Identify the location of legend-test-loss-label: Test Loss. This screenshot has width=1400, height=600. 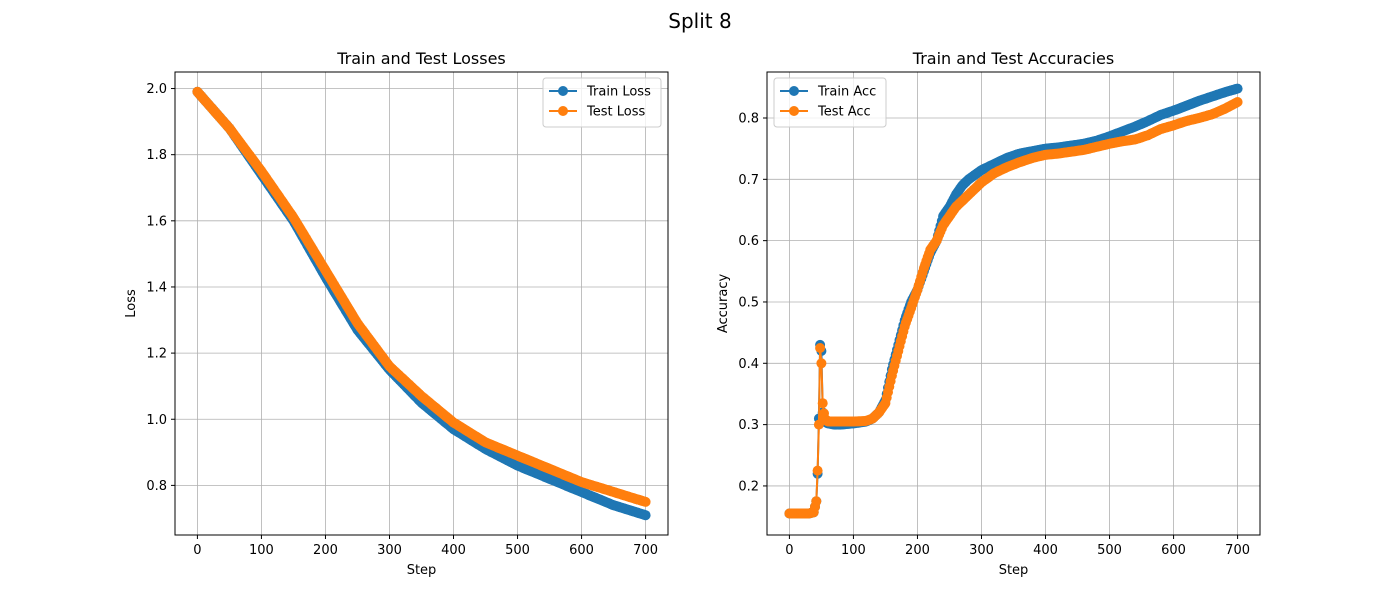
(615, 112).